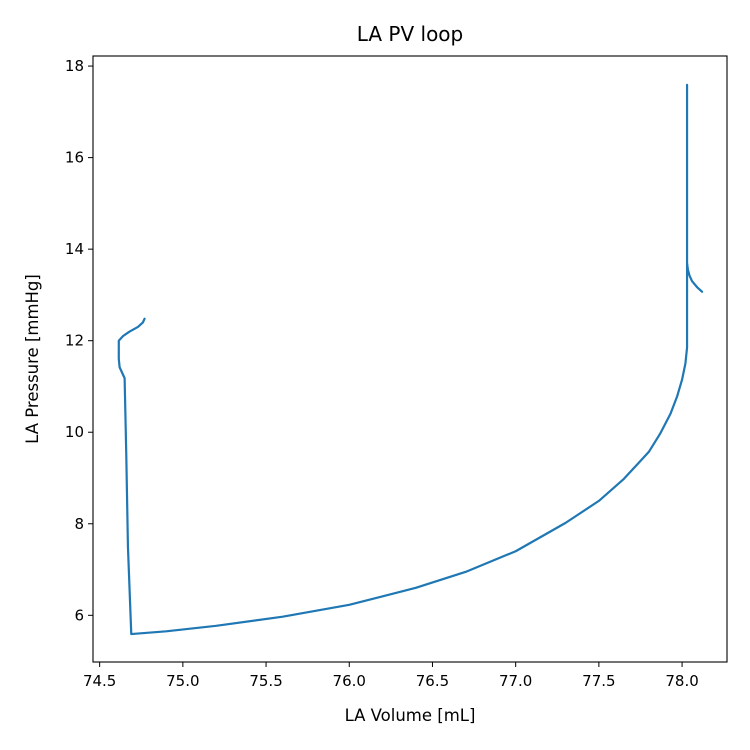  I want to click on chart-title: LA PV loop, so click(410, 34).